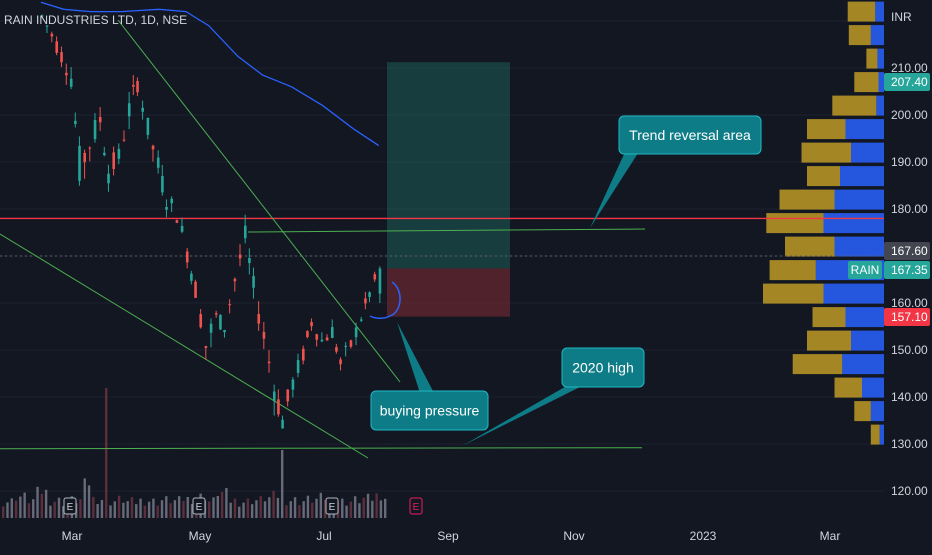 This screenshot has height=555, width=932. Describe the element at coordinates (901, 17) in the screenshot. I see `currency-label: INR` at that location.